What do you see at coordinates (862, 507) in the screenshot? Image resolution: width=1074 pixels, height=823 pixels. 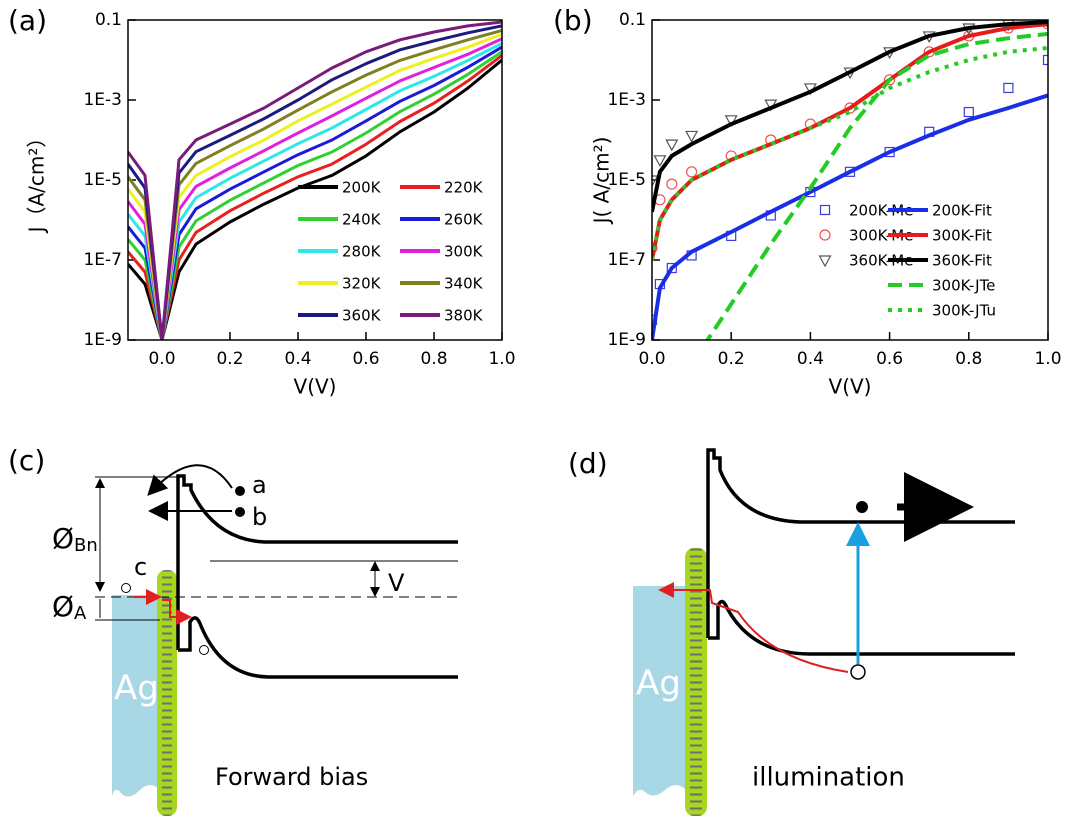 I see `electron` at bounding box center [862, 507].